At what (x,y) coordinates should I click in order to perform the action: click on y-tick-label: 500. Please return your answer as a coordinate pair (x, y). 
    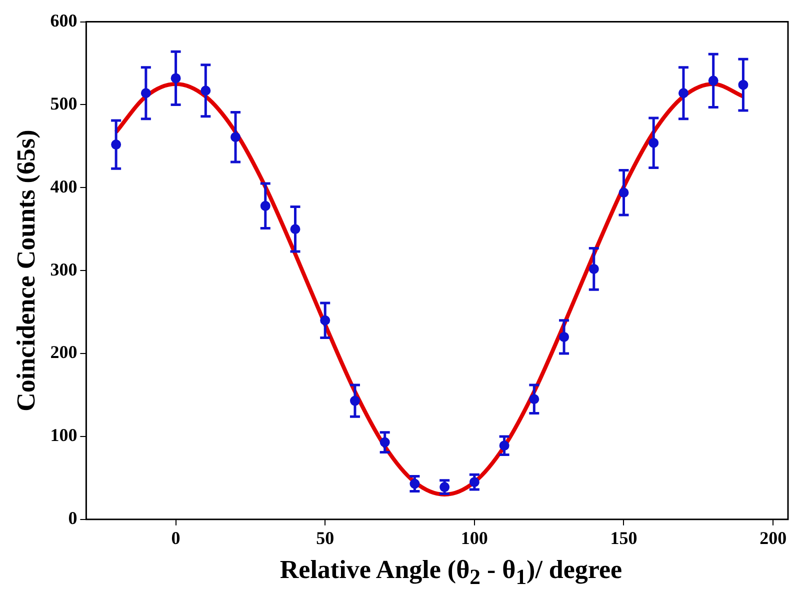
    Looking at the image, I should click on (64, 103).